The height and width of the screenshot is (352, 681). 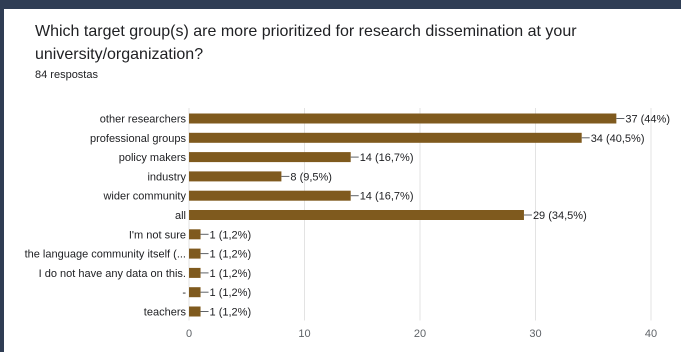 What do you see at coordinates (165, 313) in the screenshot?
I see `category-label: teachers` at bounding box center [165, 313].